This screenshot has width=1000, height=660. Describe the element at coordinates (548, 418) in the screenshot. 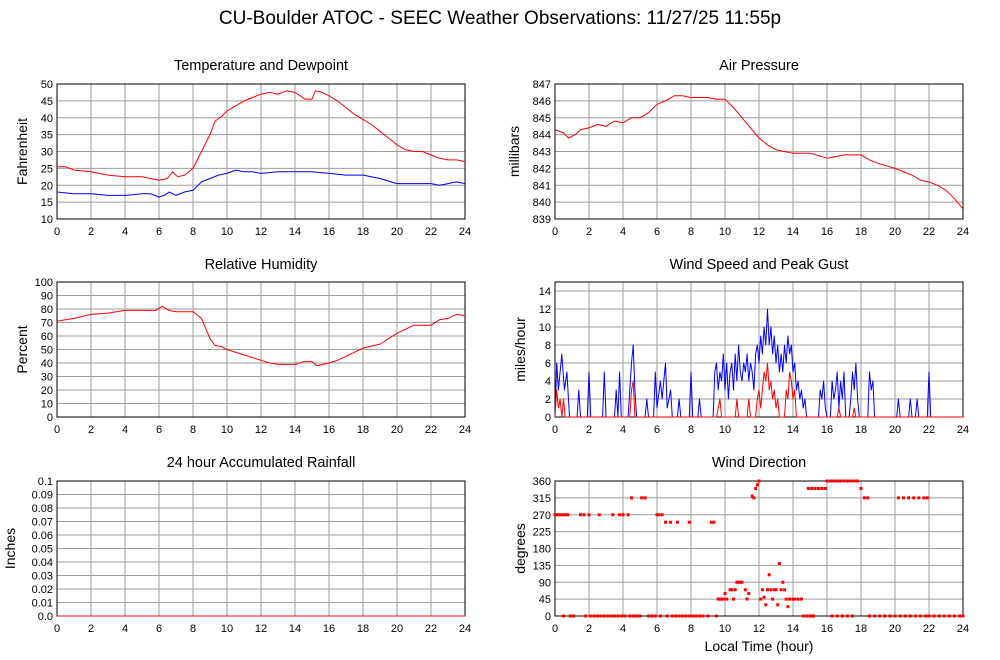

I see `wind-ytick-label: 0` at that location.